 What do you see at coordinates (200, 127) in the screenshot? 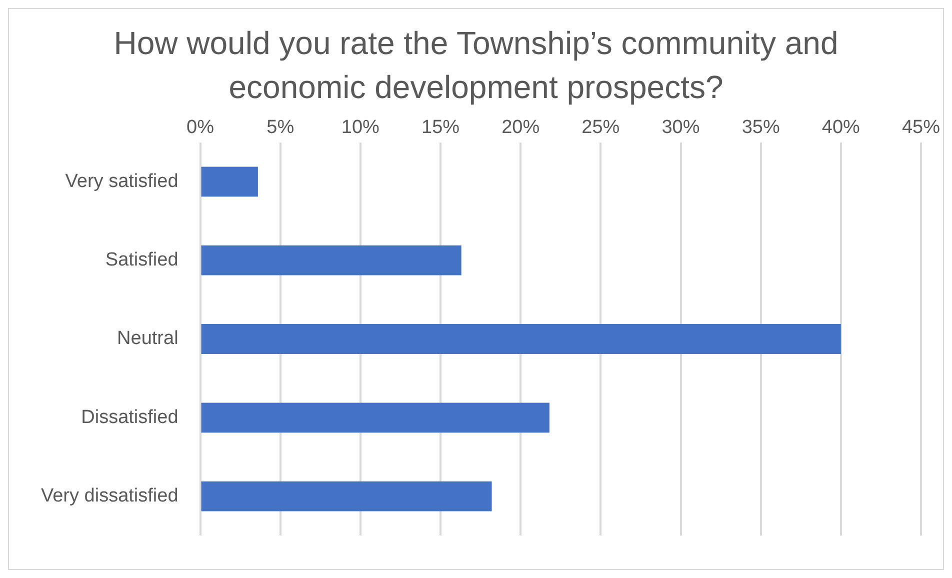
I see `x-tick-label: 0%` at bounding box center [200, 127].